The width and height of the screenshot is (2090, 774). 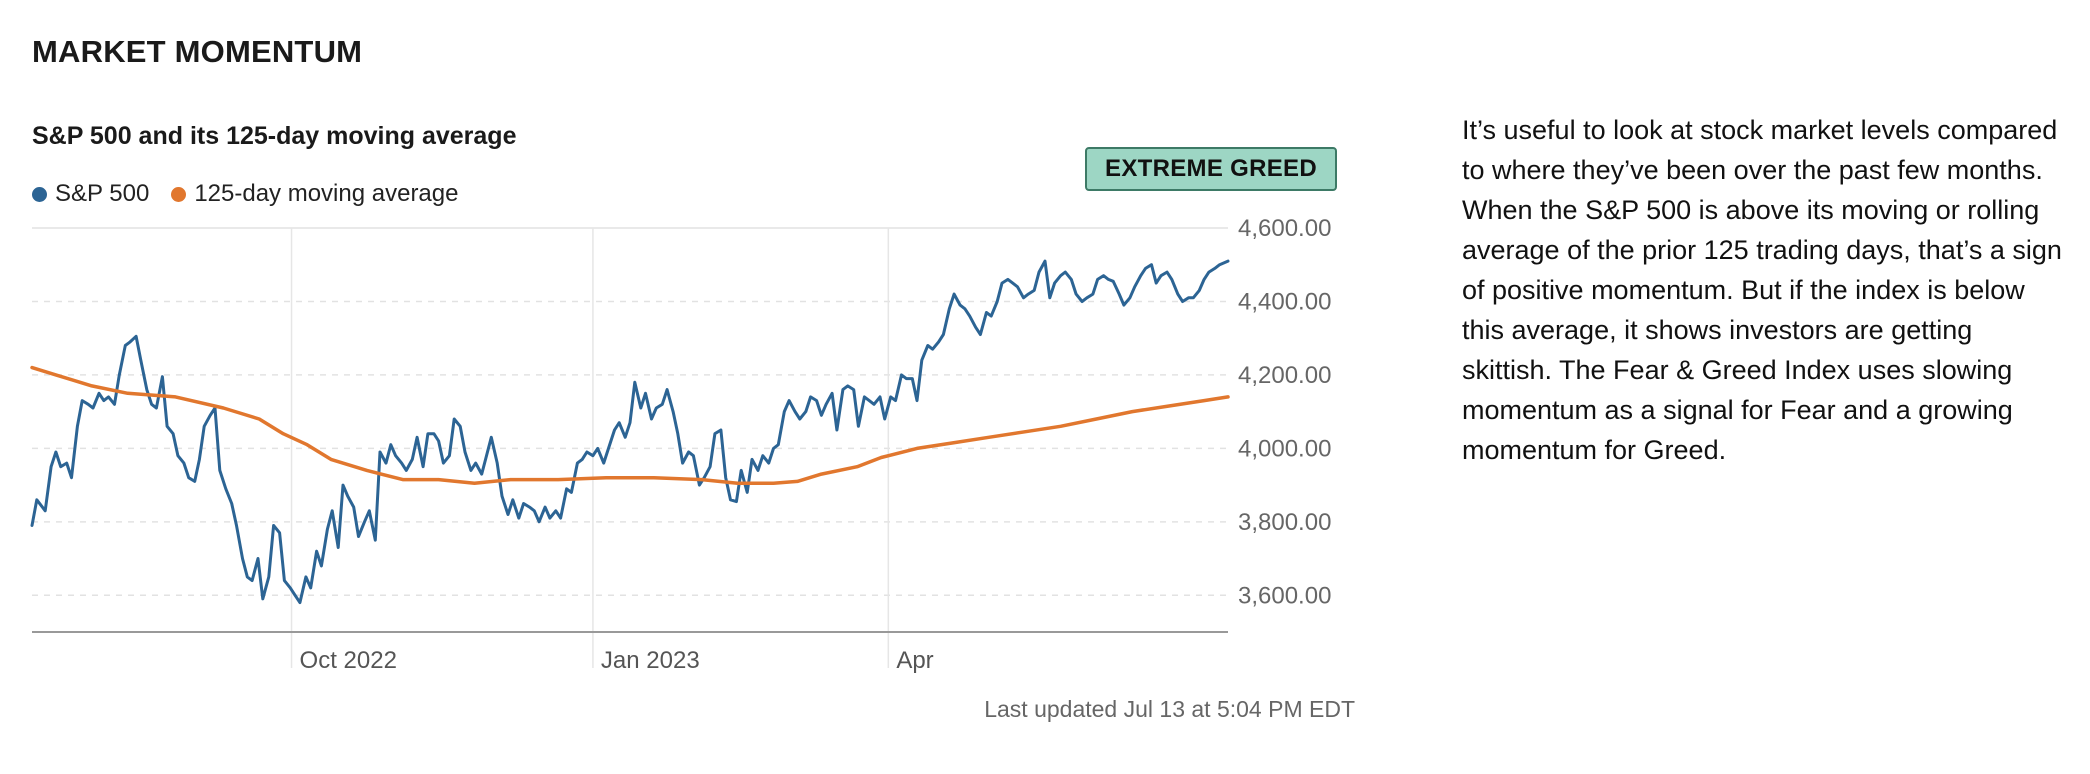 I want to click on moving-average-line, so click(x=630, y=425).